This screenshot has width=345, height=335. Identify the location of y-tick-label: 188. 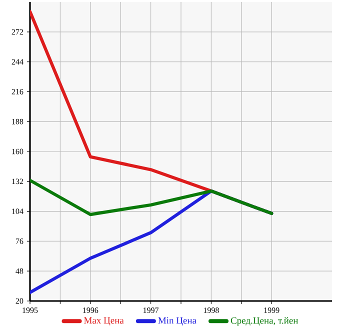
(18, 121).